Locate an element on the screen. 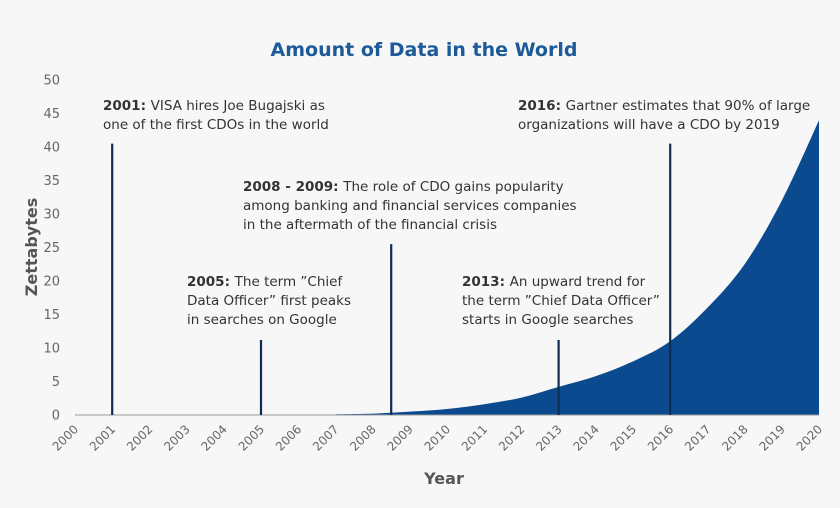  y-tick-label: 15 is located at coordinates (51, 315).